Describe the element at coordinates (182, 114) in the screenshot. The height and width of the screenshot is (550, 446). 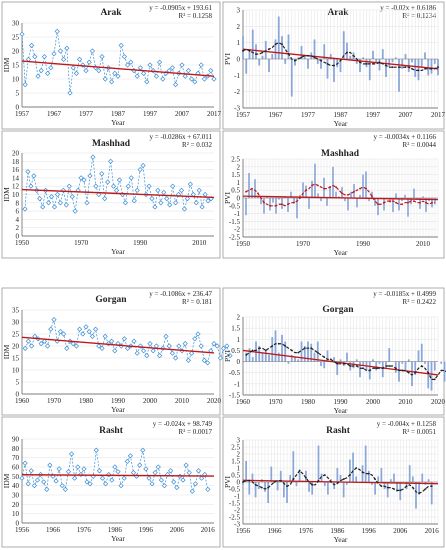
I see `x-tick-label: 2007` at that location.